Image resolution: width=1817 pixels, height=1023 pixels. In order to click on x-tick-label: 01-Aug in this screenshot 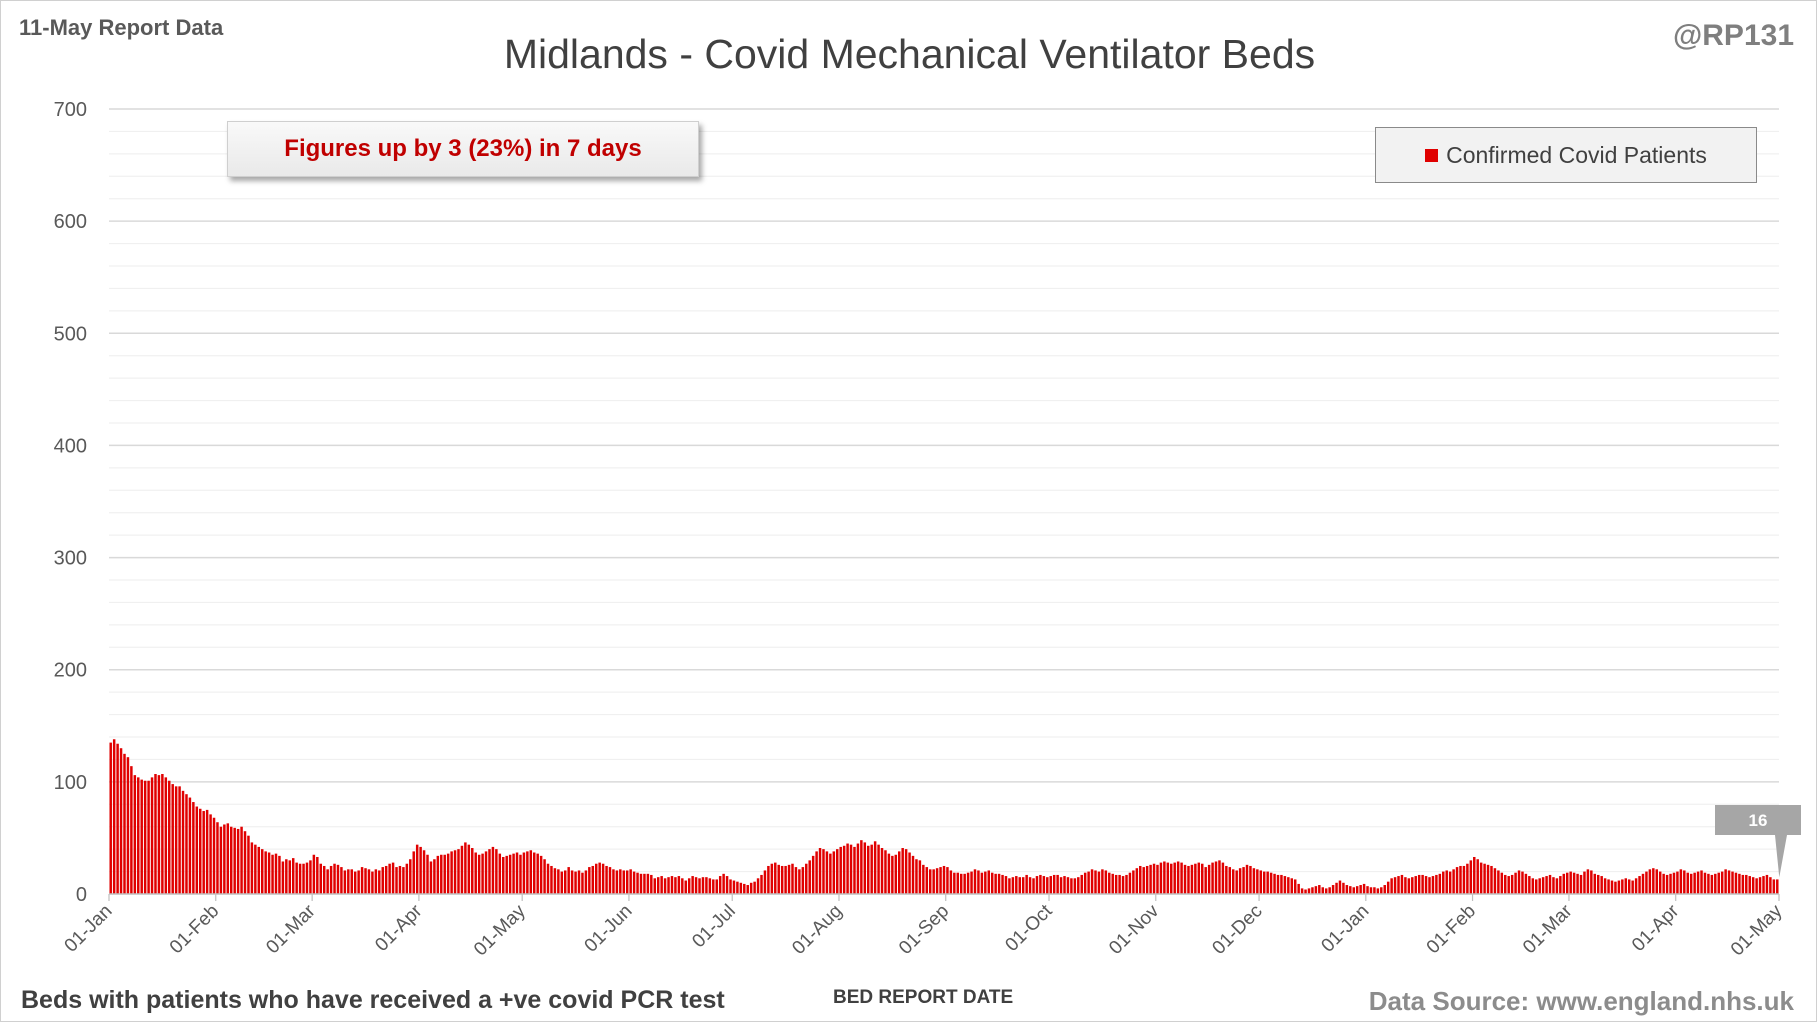, I will do `click(817, 930)`.